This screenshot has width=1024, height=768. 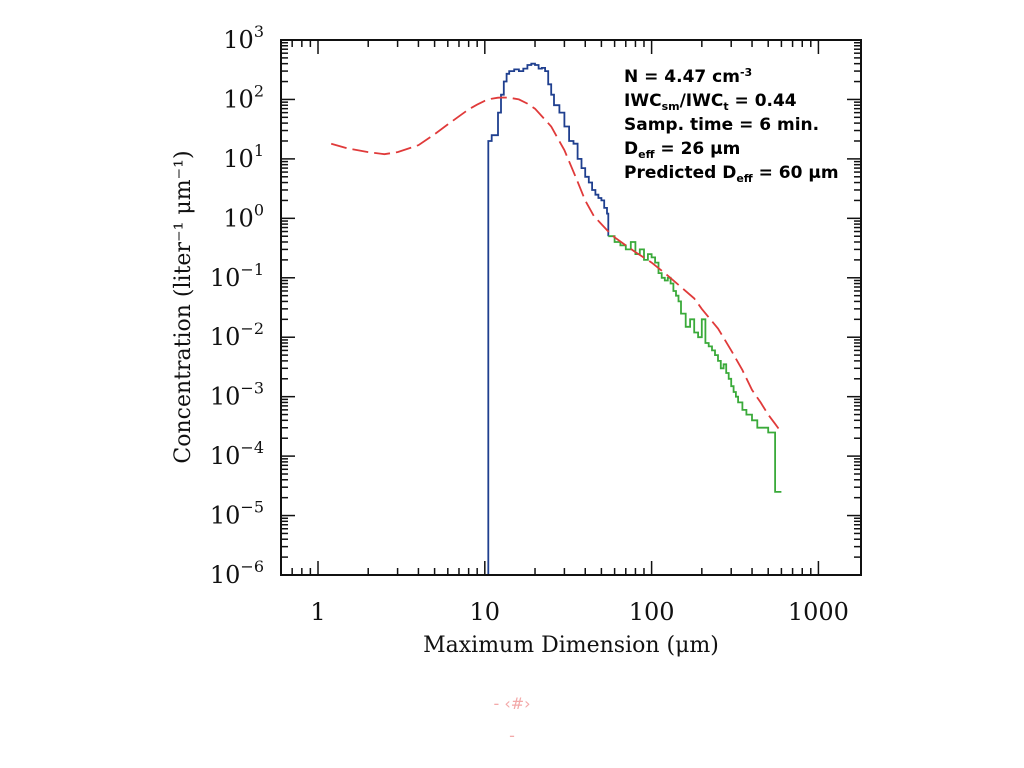 What do you see at coordinates (317, 612) in the screenshot?
I see `x-tick-label: 1` at bounding box center [317, 612].